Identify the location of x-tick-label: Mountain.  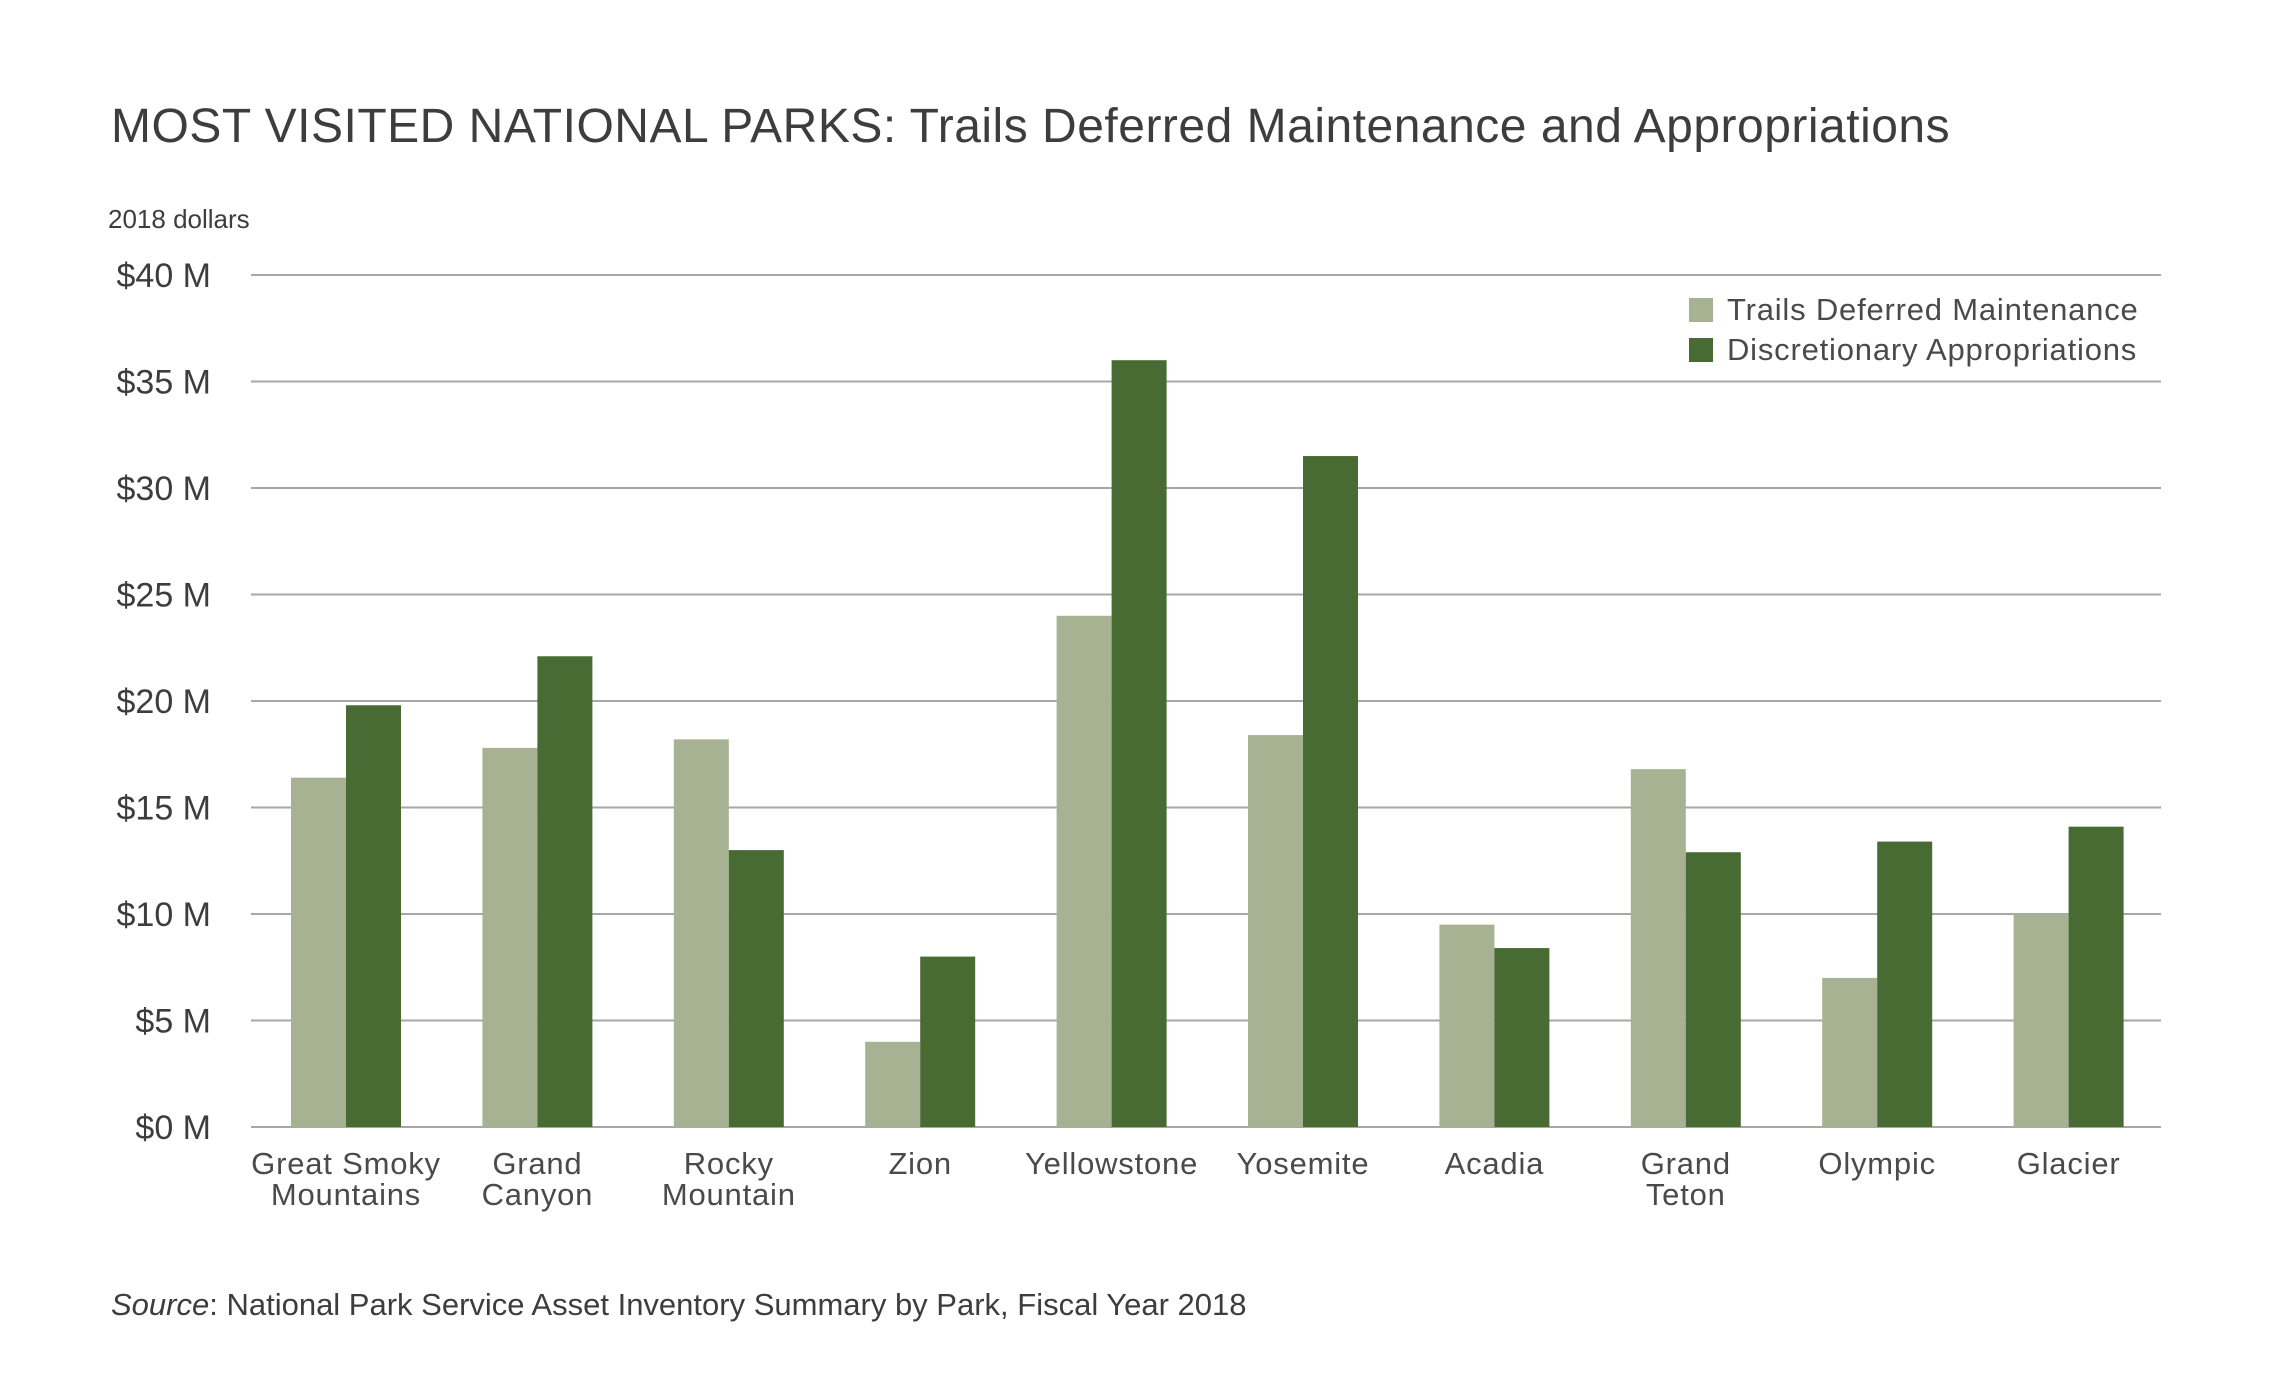
(729, 1194).